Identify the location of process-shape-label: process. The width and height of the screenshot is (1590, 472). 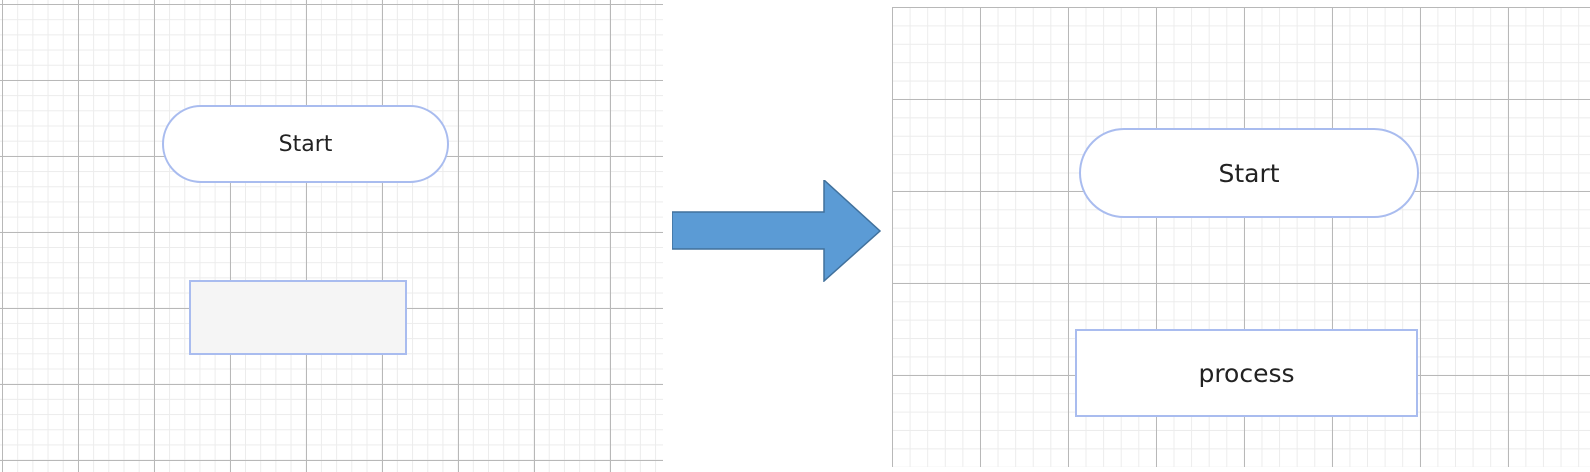
(1246, 373).